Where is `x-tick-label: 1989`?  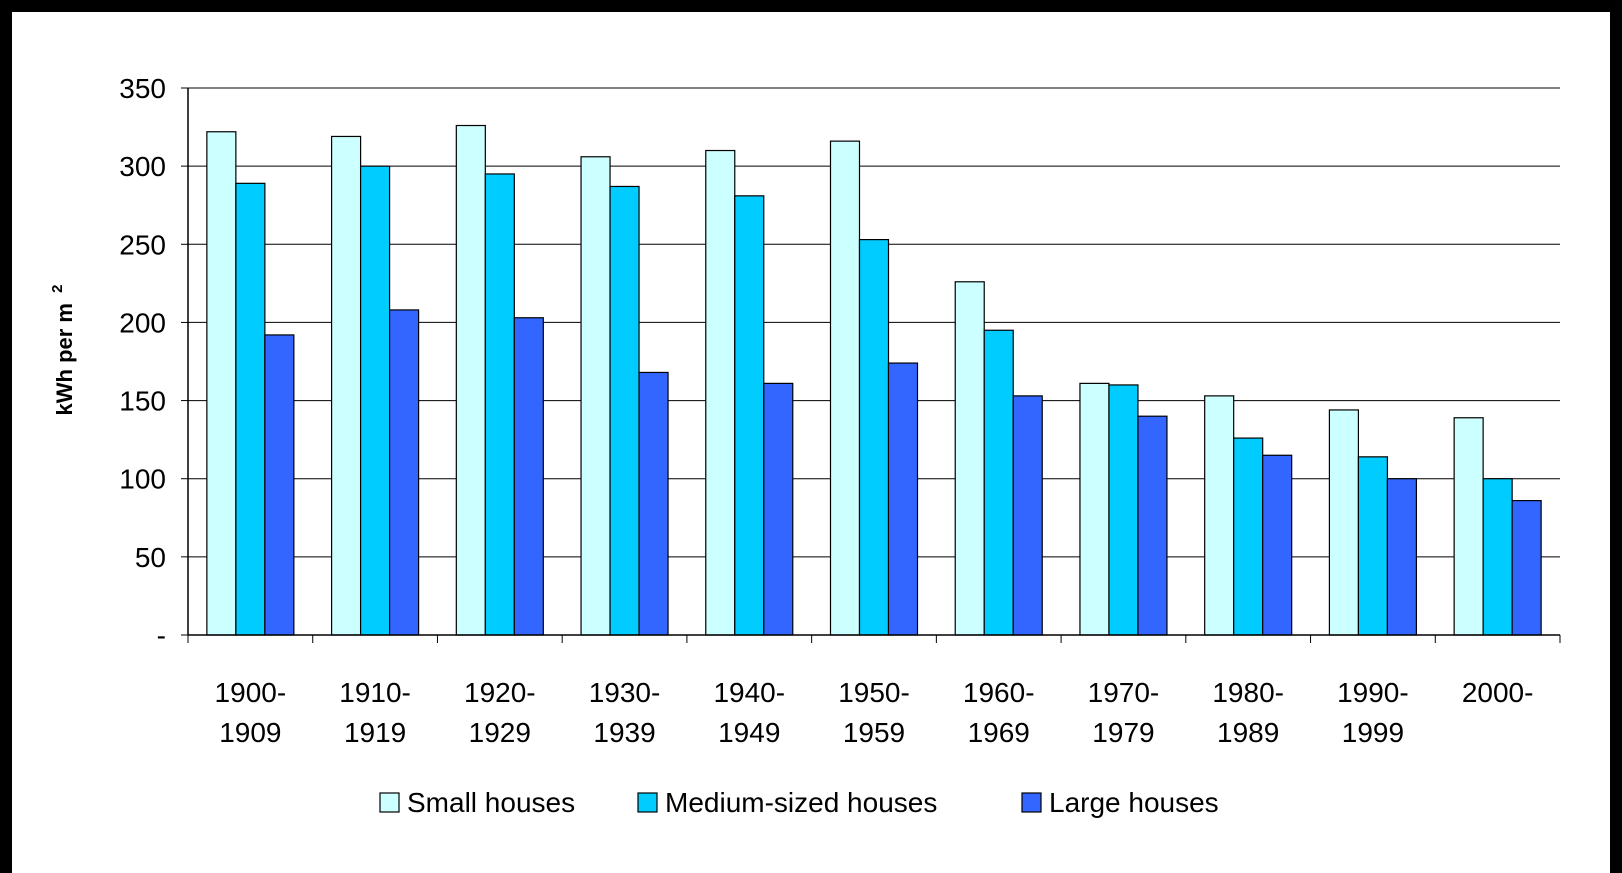 x-tick-label: 1989 is located at coordinates (1248, 732).